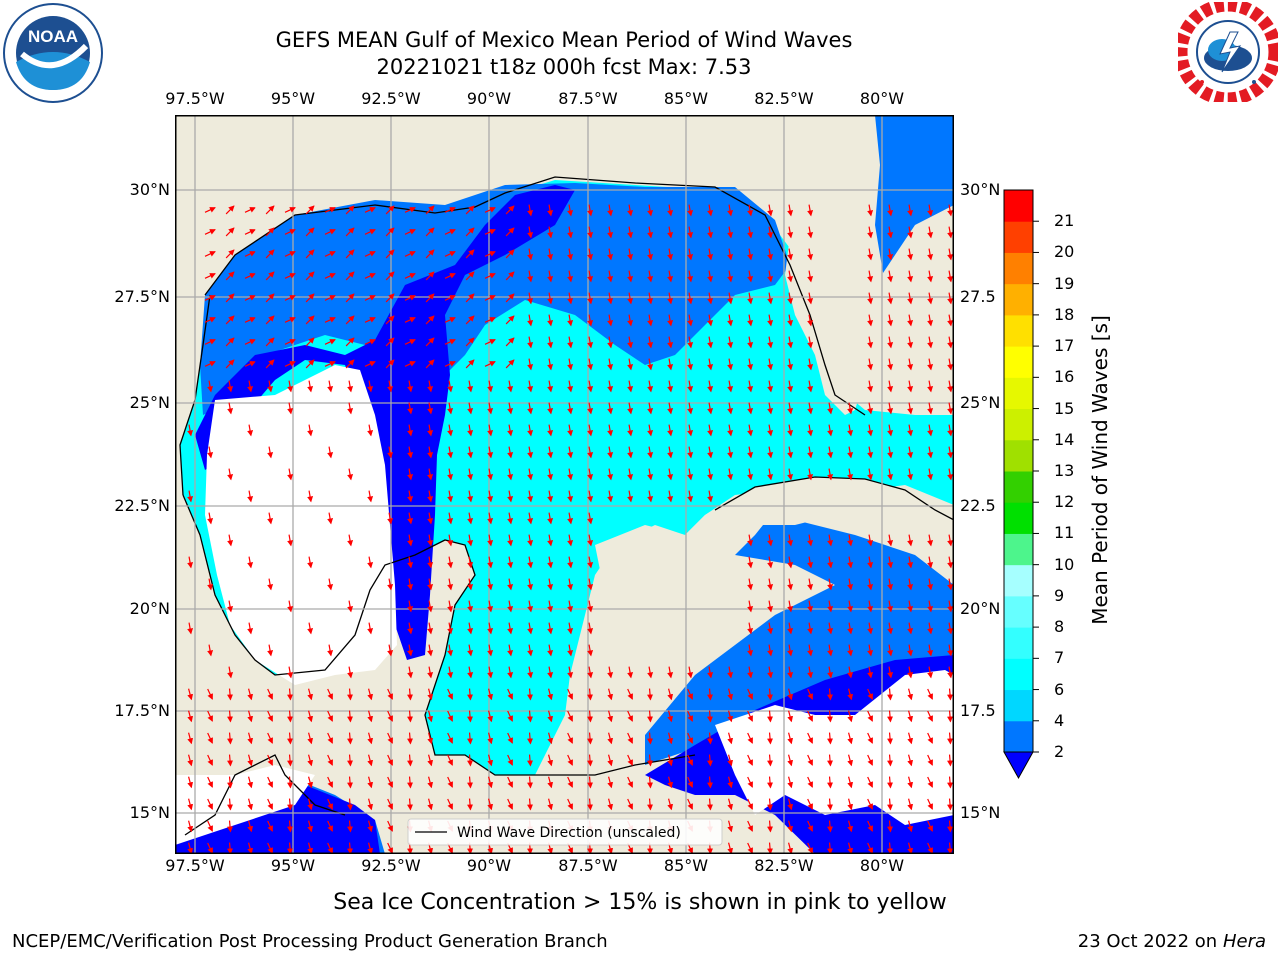 Image resolution: width=1280 pixels, height=960 pixels. Describe the element at coordinates (981, 480) in the screenshot. I see `lat-labels-right: 30°N 27.5 25°N 22.5 20°N 17.5 15°N` at that location.